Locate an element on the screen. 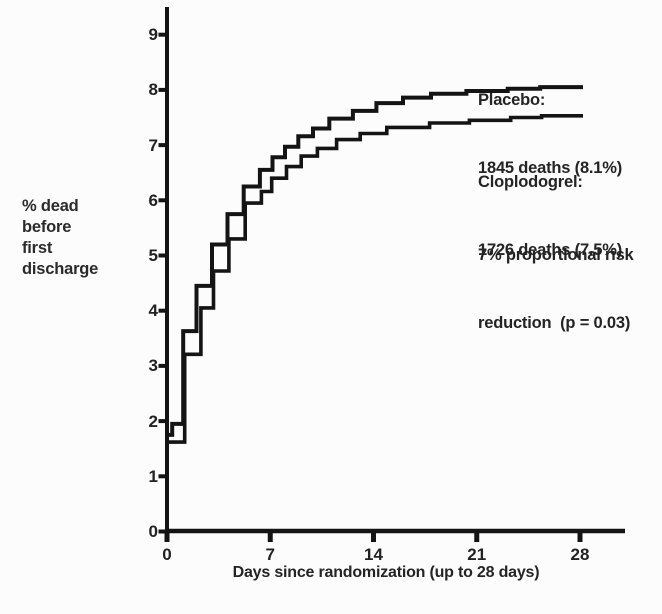  y-tick-label-4: 4 is located at coordinates (153, 311).